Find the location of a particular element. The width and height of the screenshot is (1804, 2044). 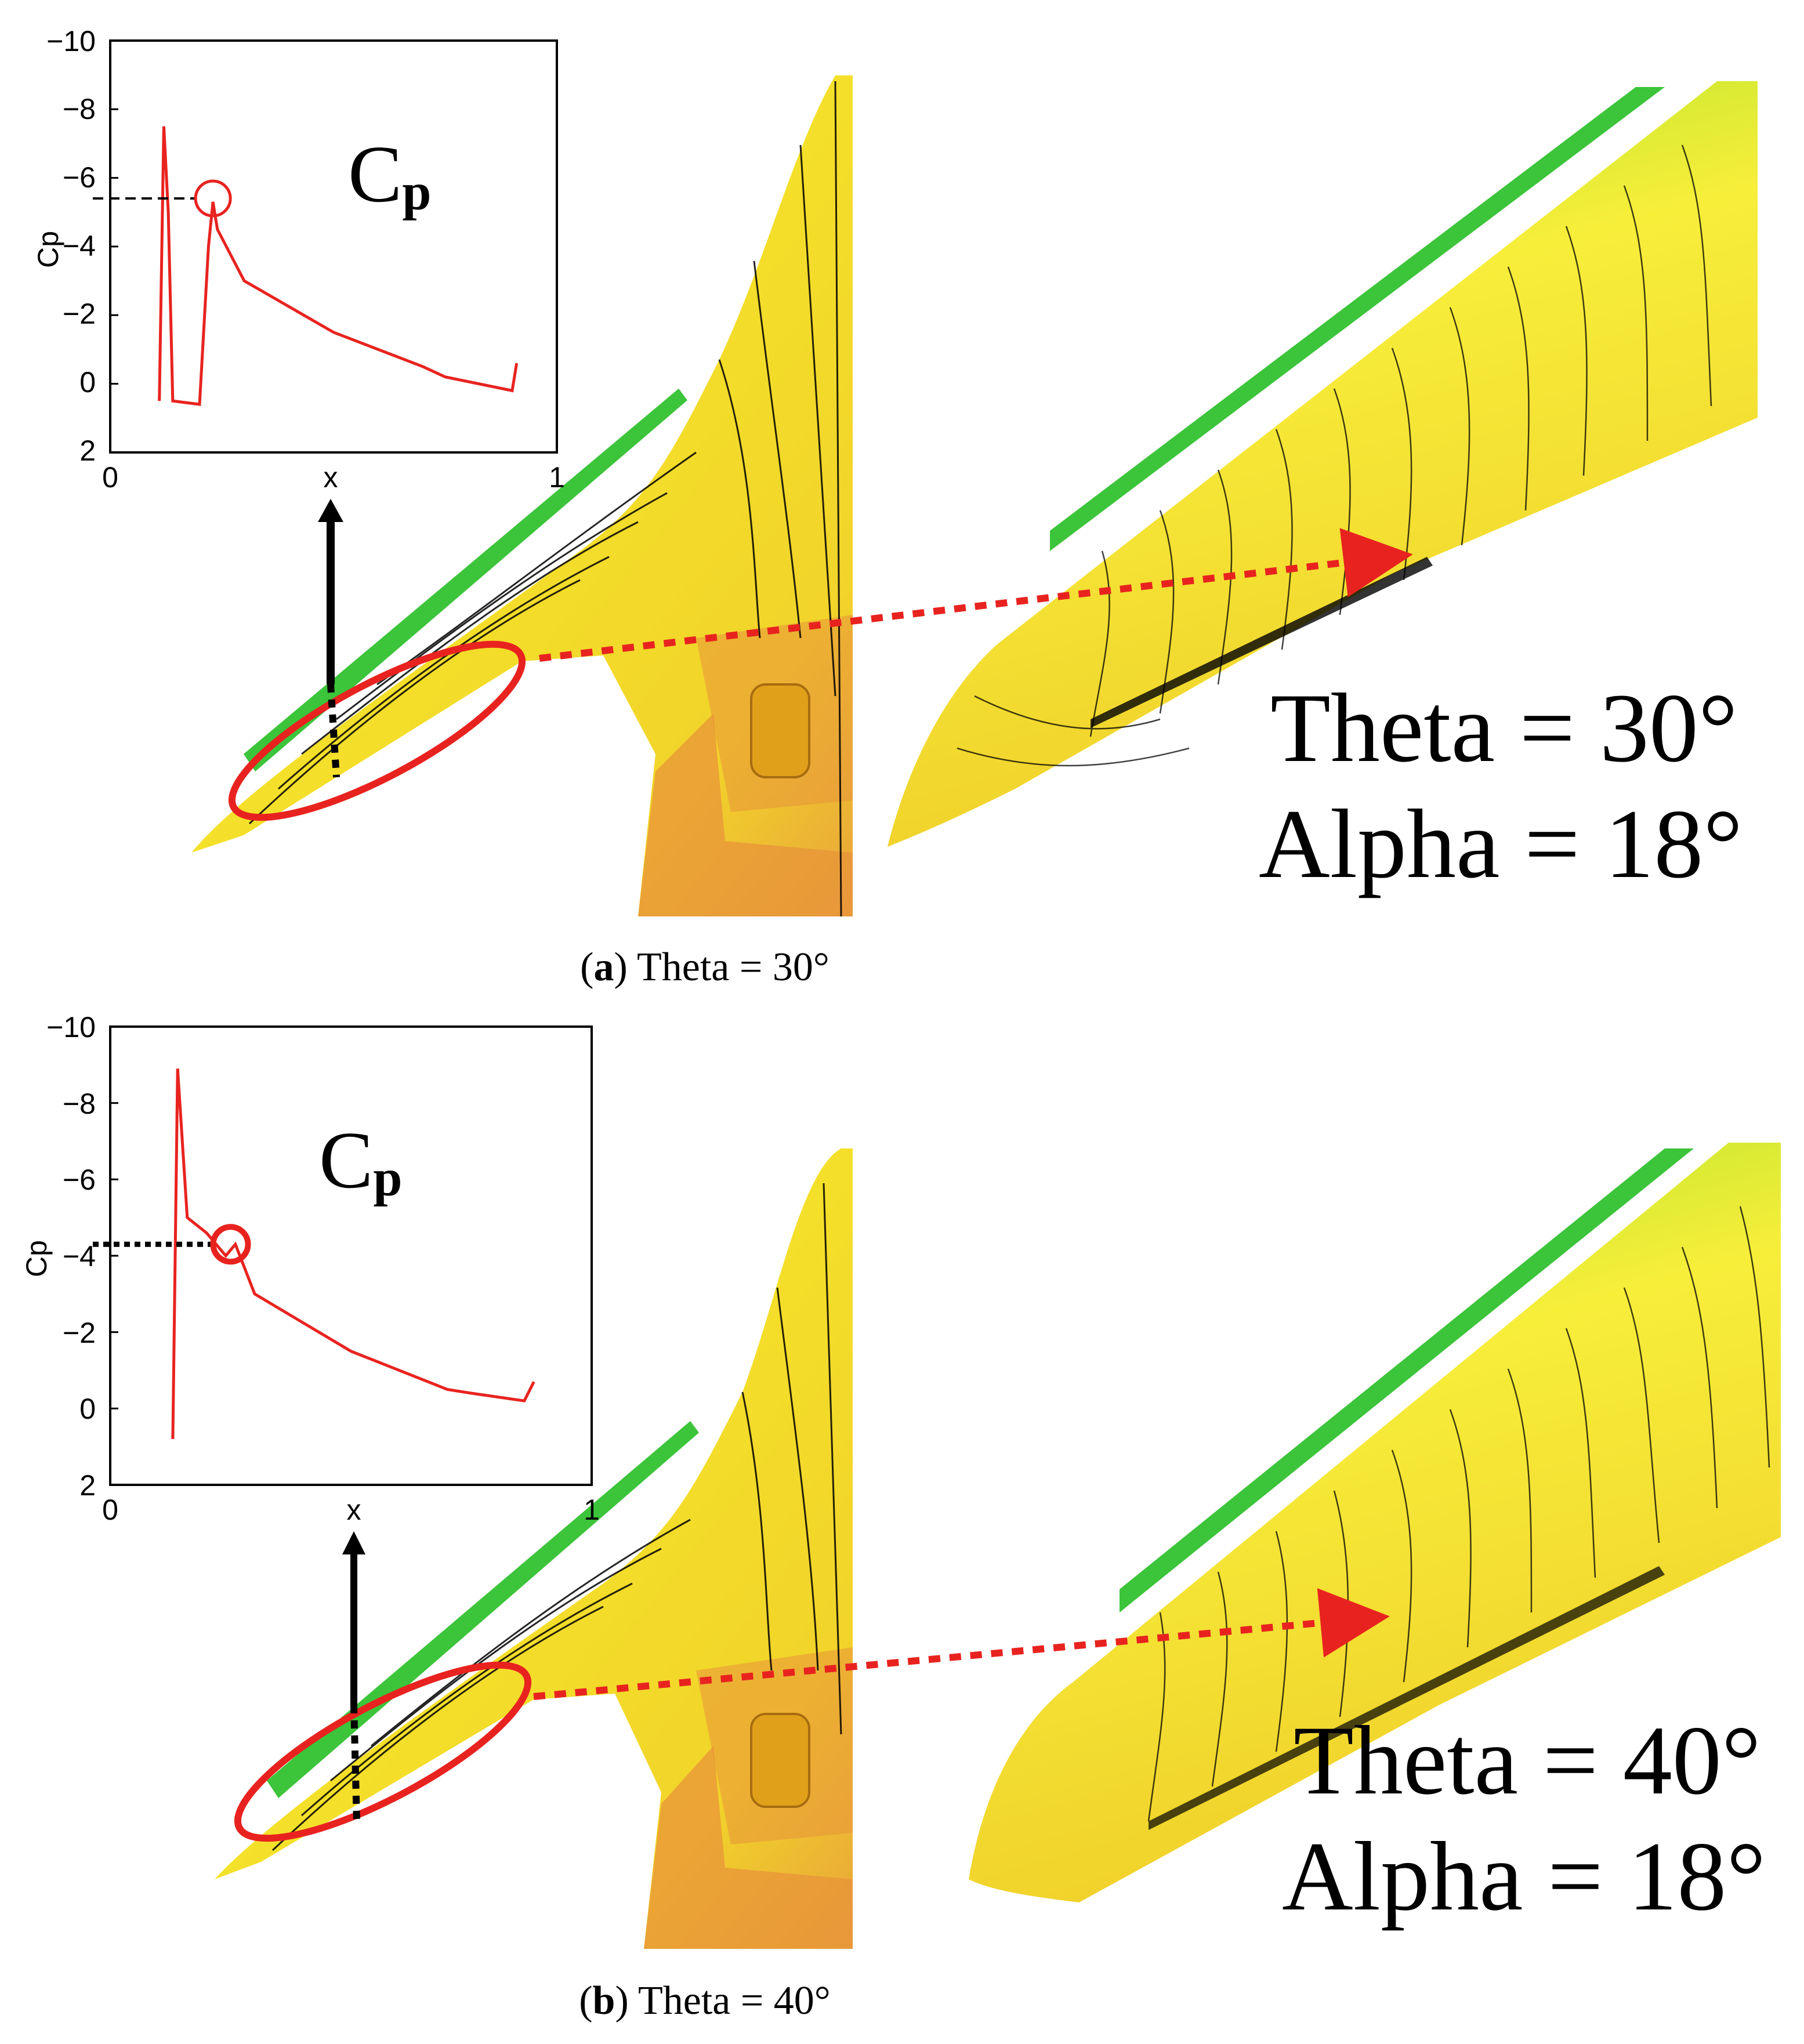

cp-inset-chart-b: −10 −8 −6 −4 −2 0 2 0 1 x Cp is located at coordinates (310, 1268).